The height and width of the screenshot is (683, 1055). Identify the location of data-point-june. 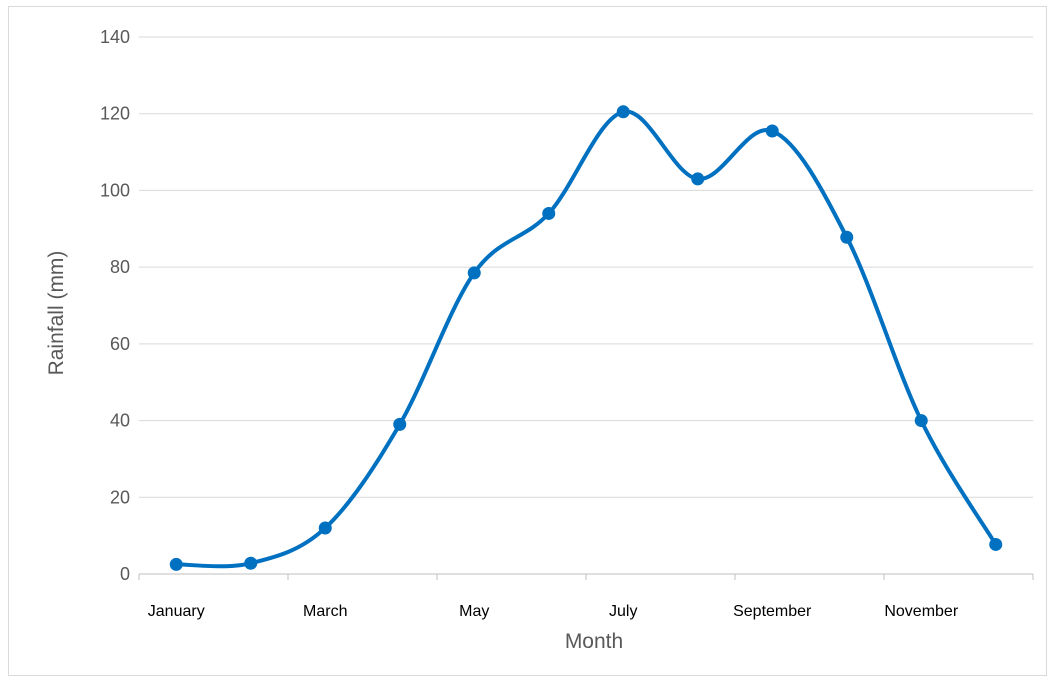
(549, 213).